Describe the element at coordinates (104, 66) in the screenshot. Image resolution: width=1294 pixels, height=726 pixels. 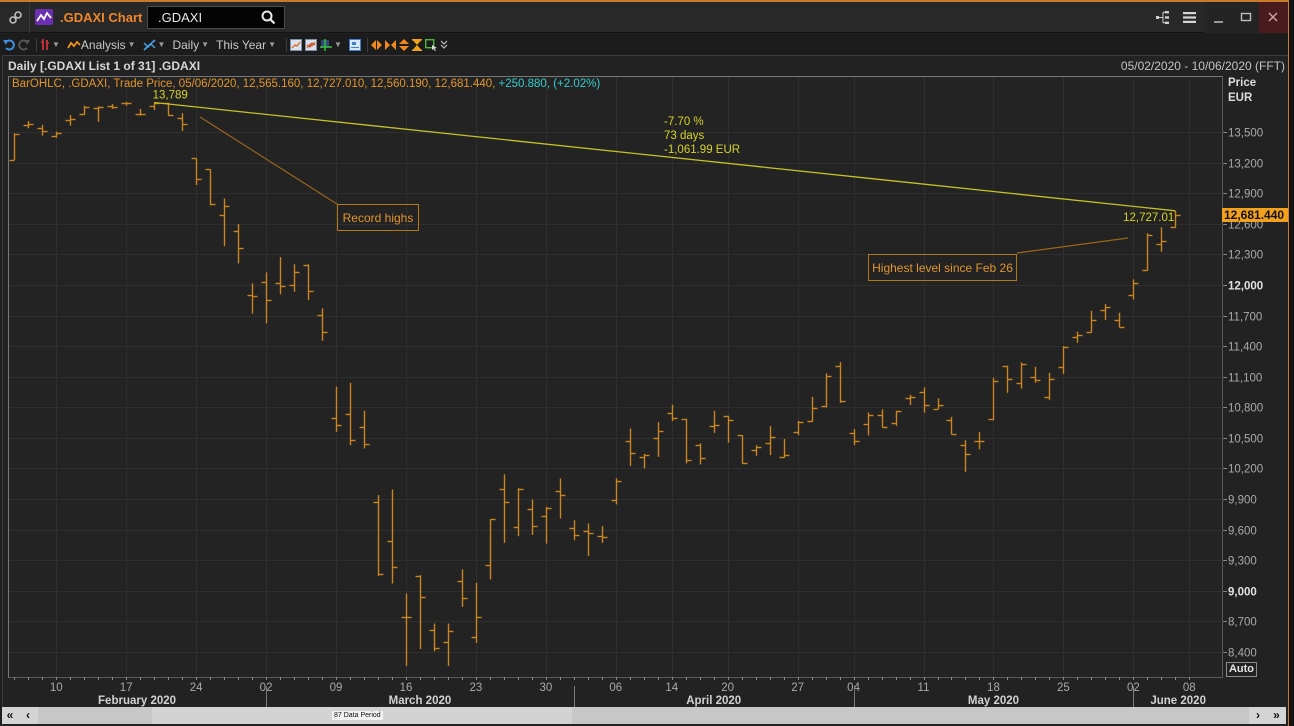
I see `chart-title: Daily [.GDAXI List 1 of 31] .GDAXI` at that location.